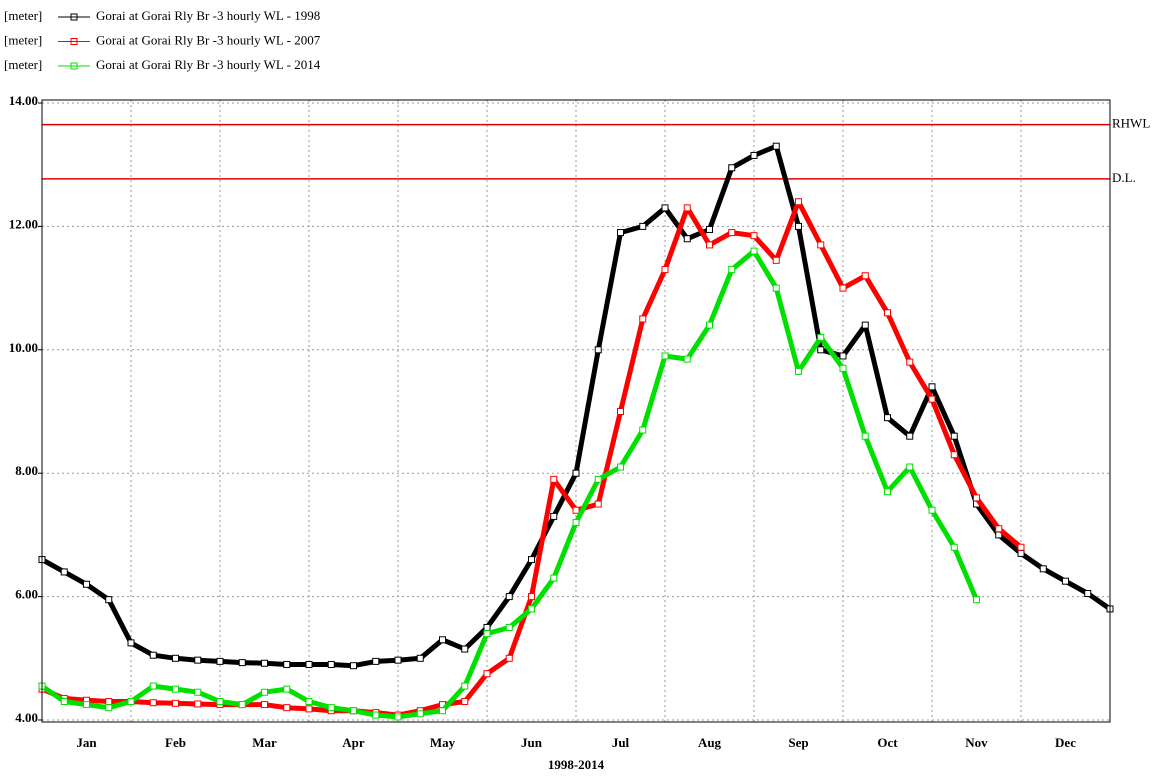 This screenshot has height=776, width=1166. I want to click on reference-label: D.L., so click(1124, 177).